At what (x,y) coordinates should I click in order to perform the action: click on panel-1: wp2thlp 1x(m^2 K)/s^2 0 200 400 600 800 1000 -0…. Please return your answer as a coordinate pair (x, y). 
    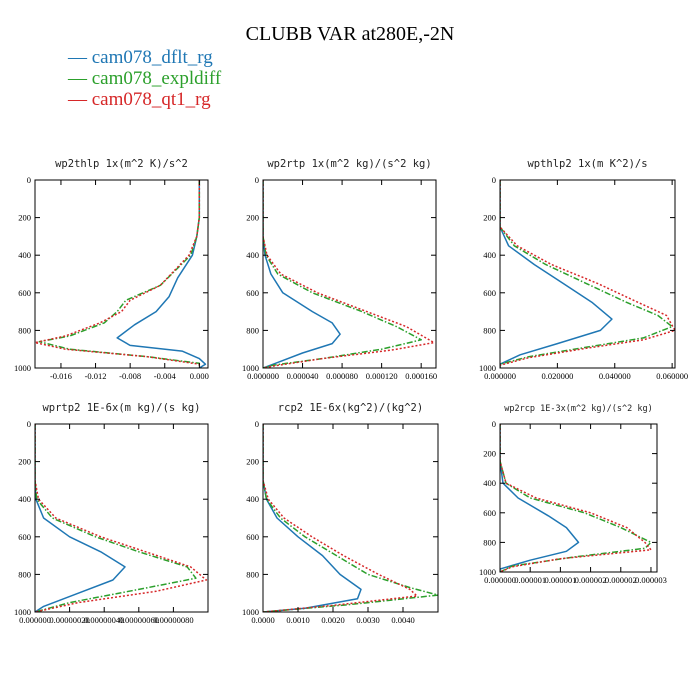
    Looking at the image, I should click on (111, 269).